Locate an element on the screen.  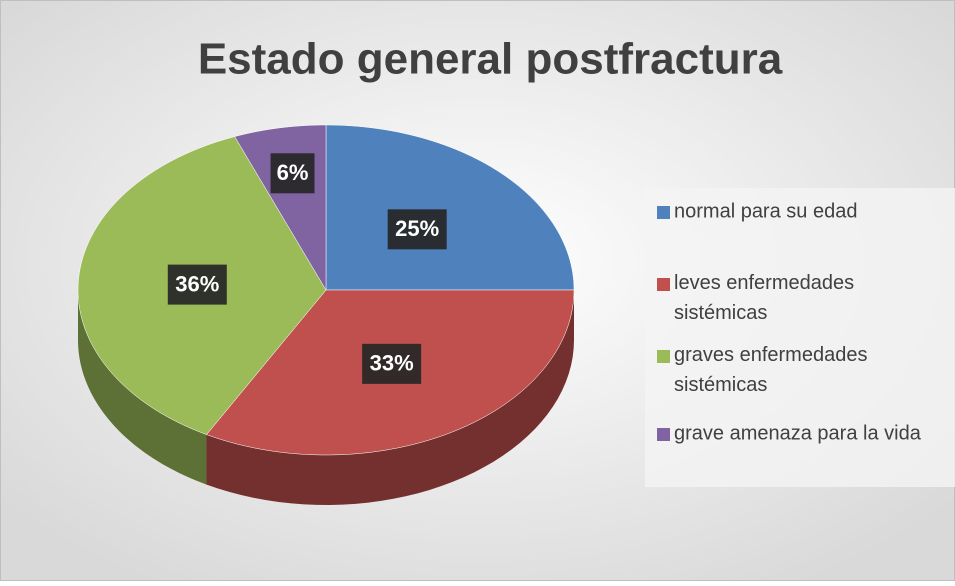
legend-label: graves enfermedades sistémicas is located at coordinates (770, 370).